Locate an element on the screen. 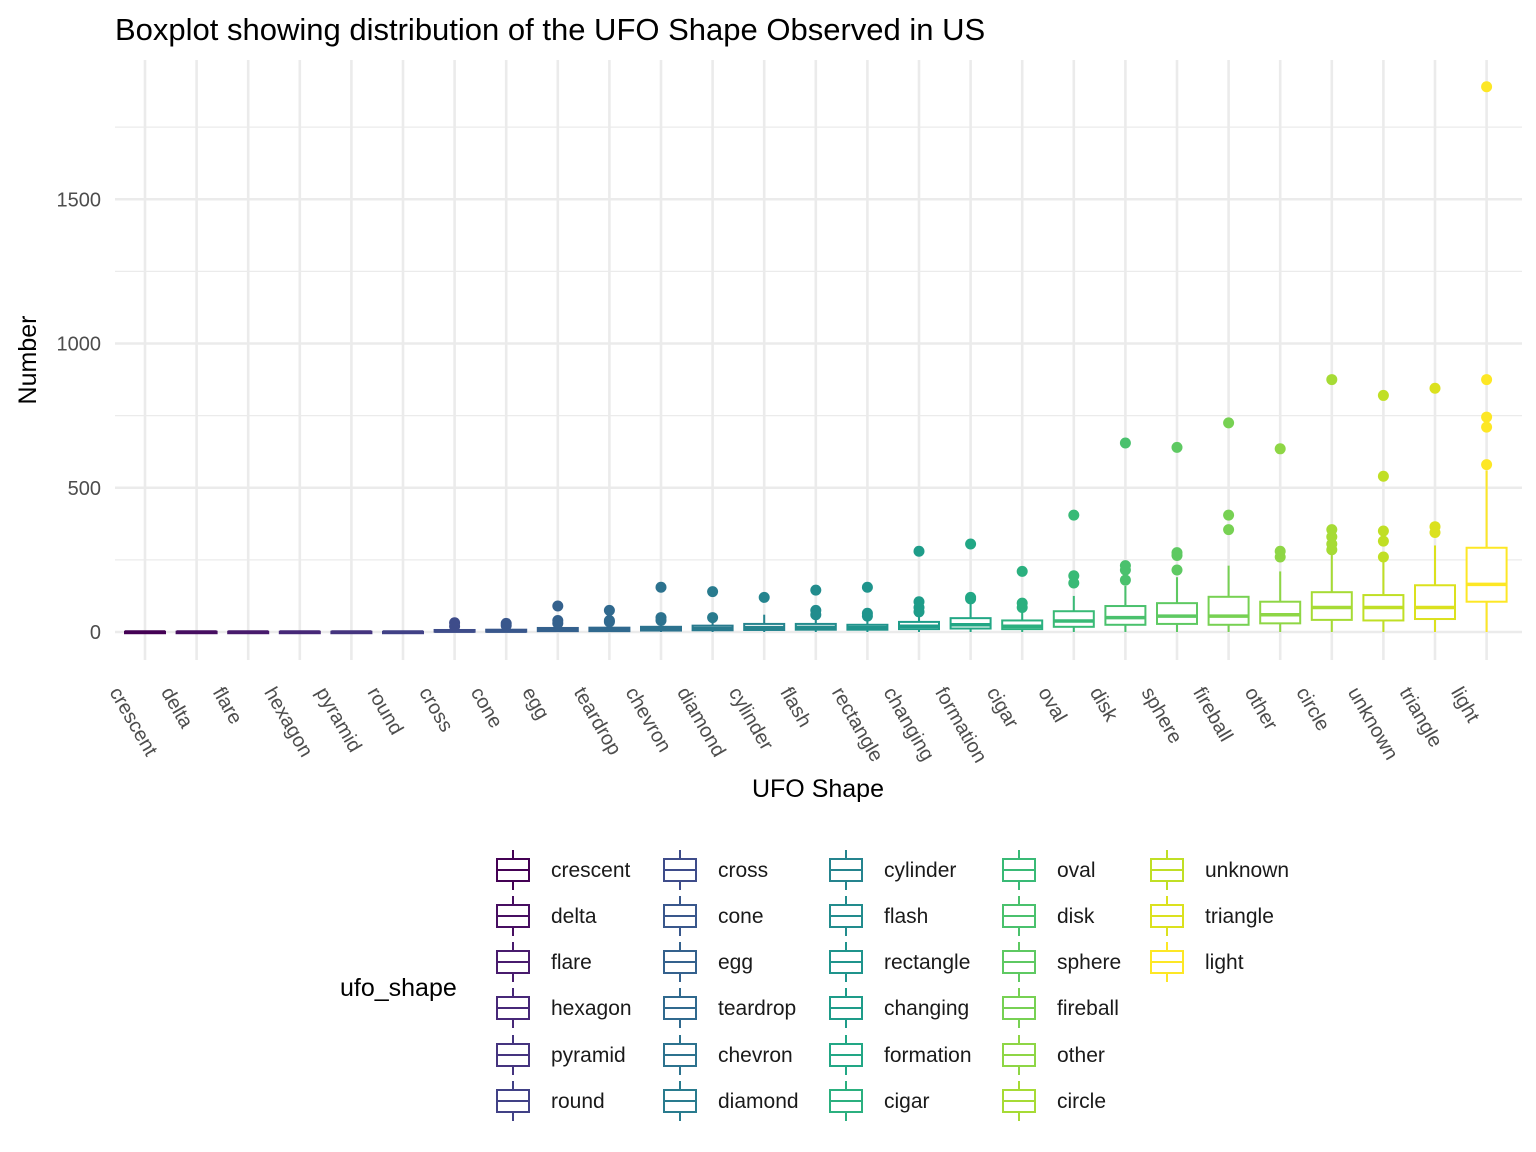 Image resolution: width=1536 pixels, height=1152 pixels. x-tick-label: chevron is located at coordinates (648, 720).